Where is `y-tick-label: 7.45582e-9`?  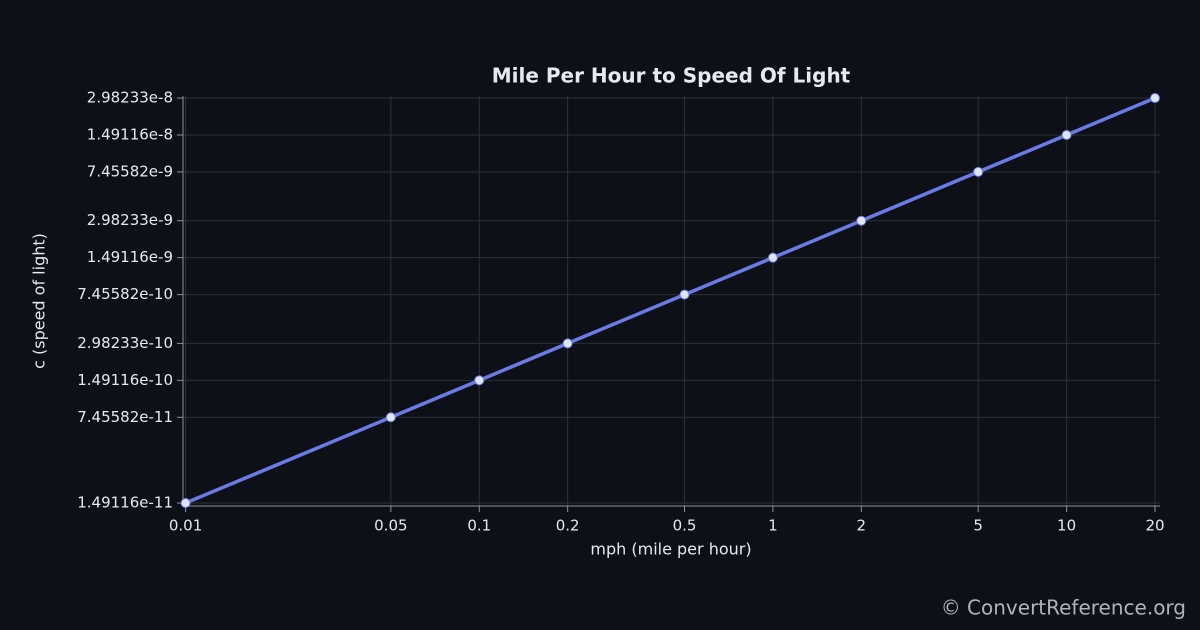 y-tick-label: 7.45582e-9 is located at coordinates (130, 171).